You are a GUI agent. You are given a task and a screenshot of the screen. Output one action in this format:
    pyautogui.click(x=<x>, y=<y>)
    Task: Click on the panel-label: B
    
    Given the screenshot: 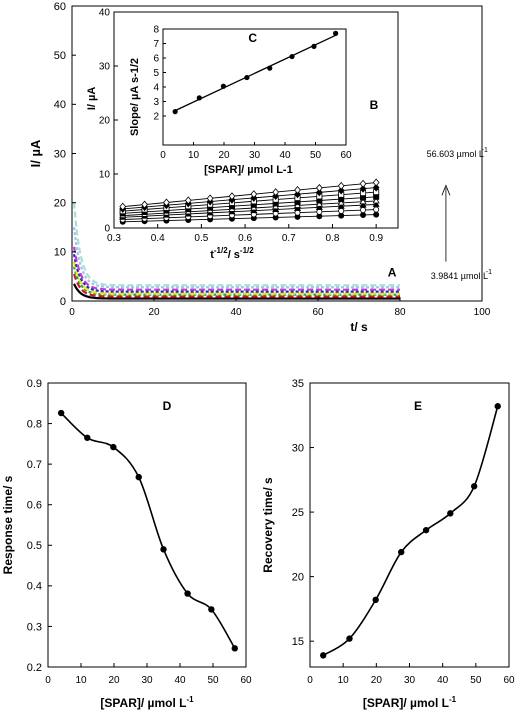 What is the action you would take?
    pyautogui.click(x=374, y=105)
    